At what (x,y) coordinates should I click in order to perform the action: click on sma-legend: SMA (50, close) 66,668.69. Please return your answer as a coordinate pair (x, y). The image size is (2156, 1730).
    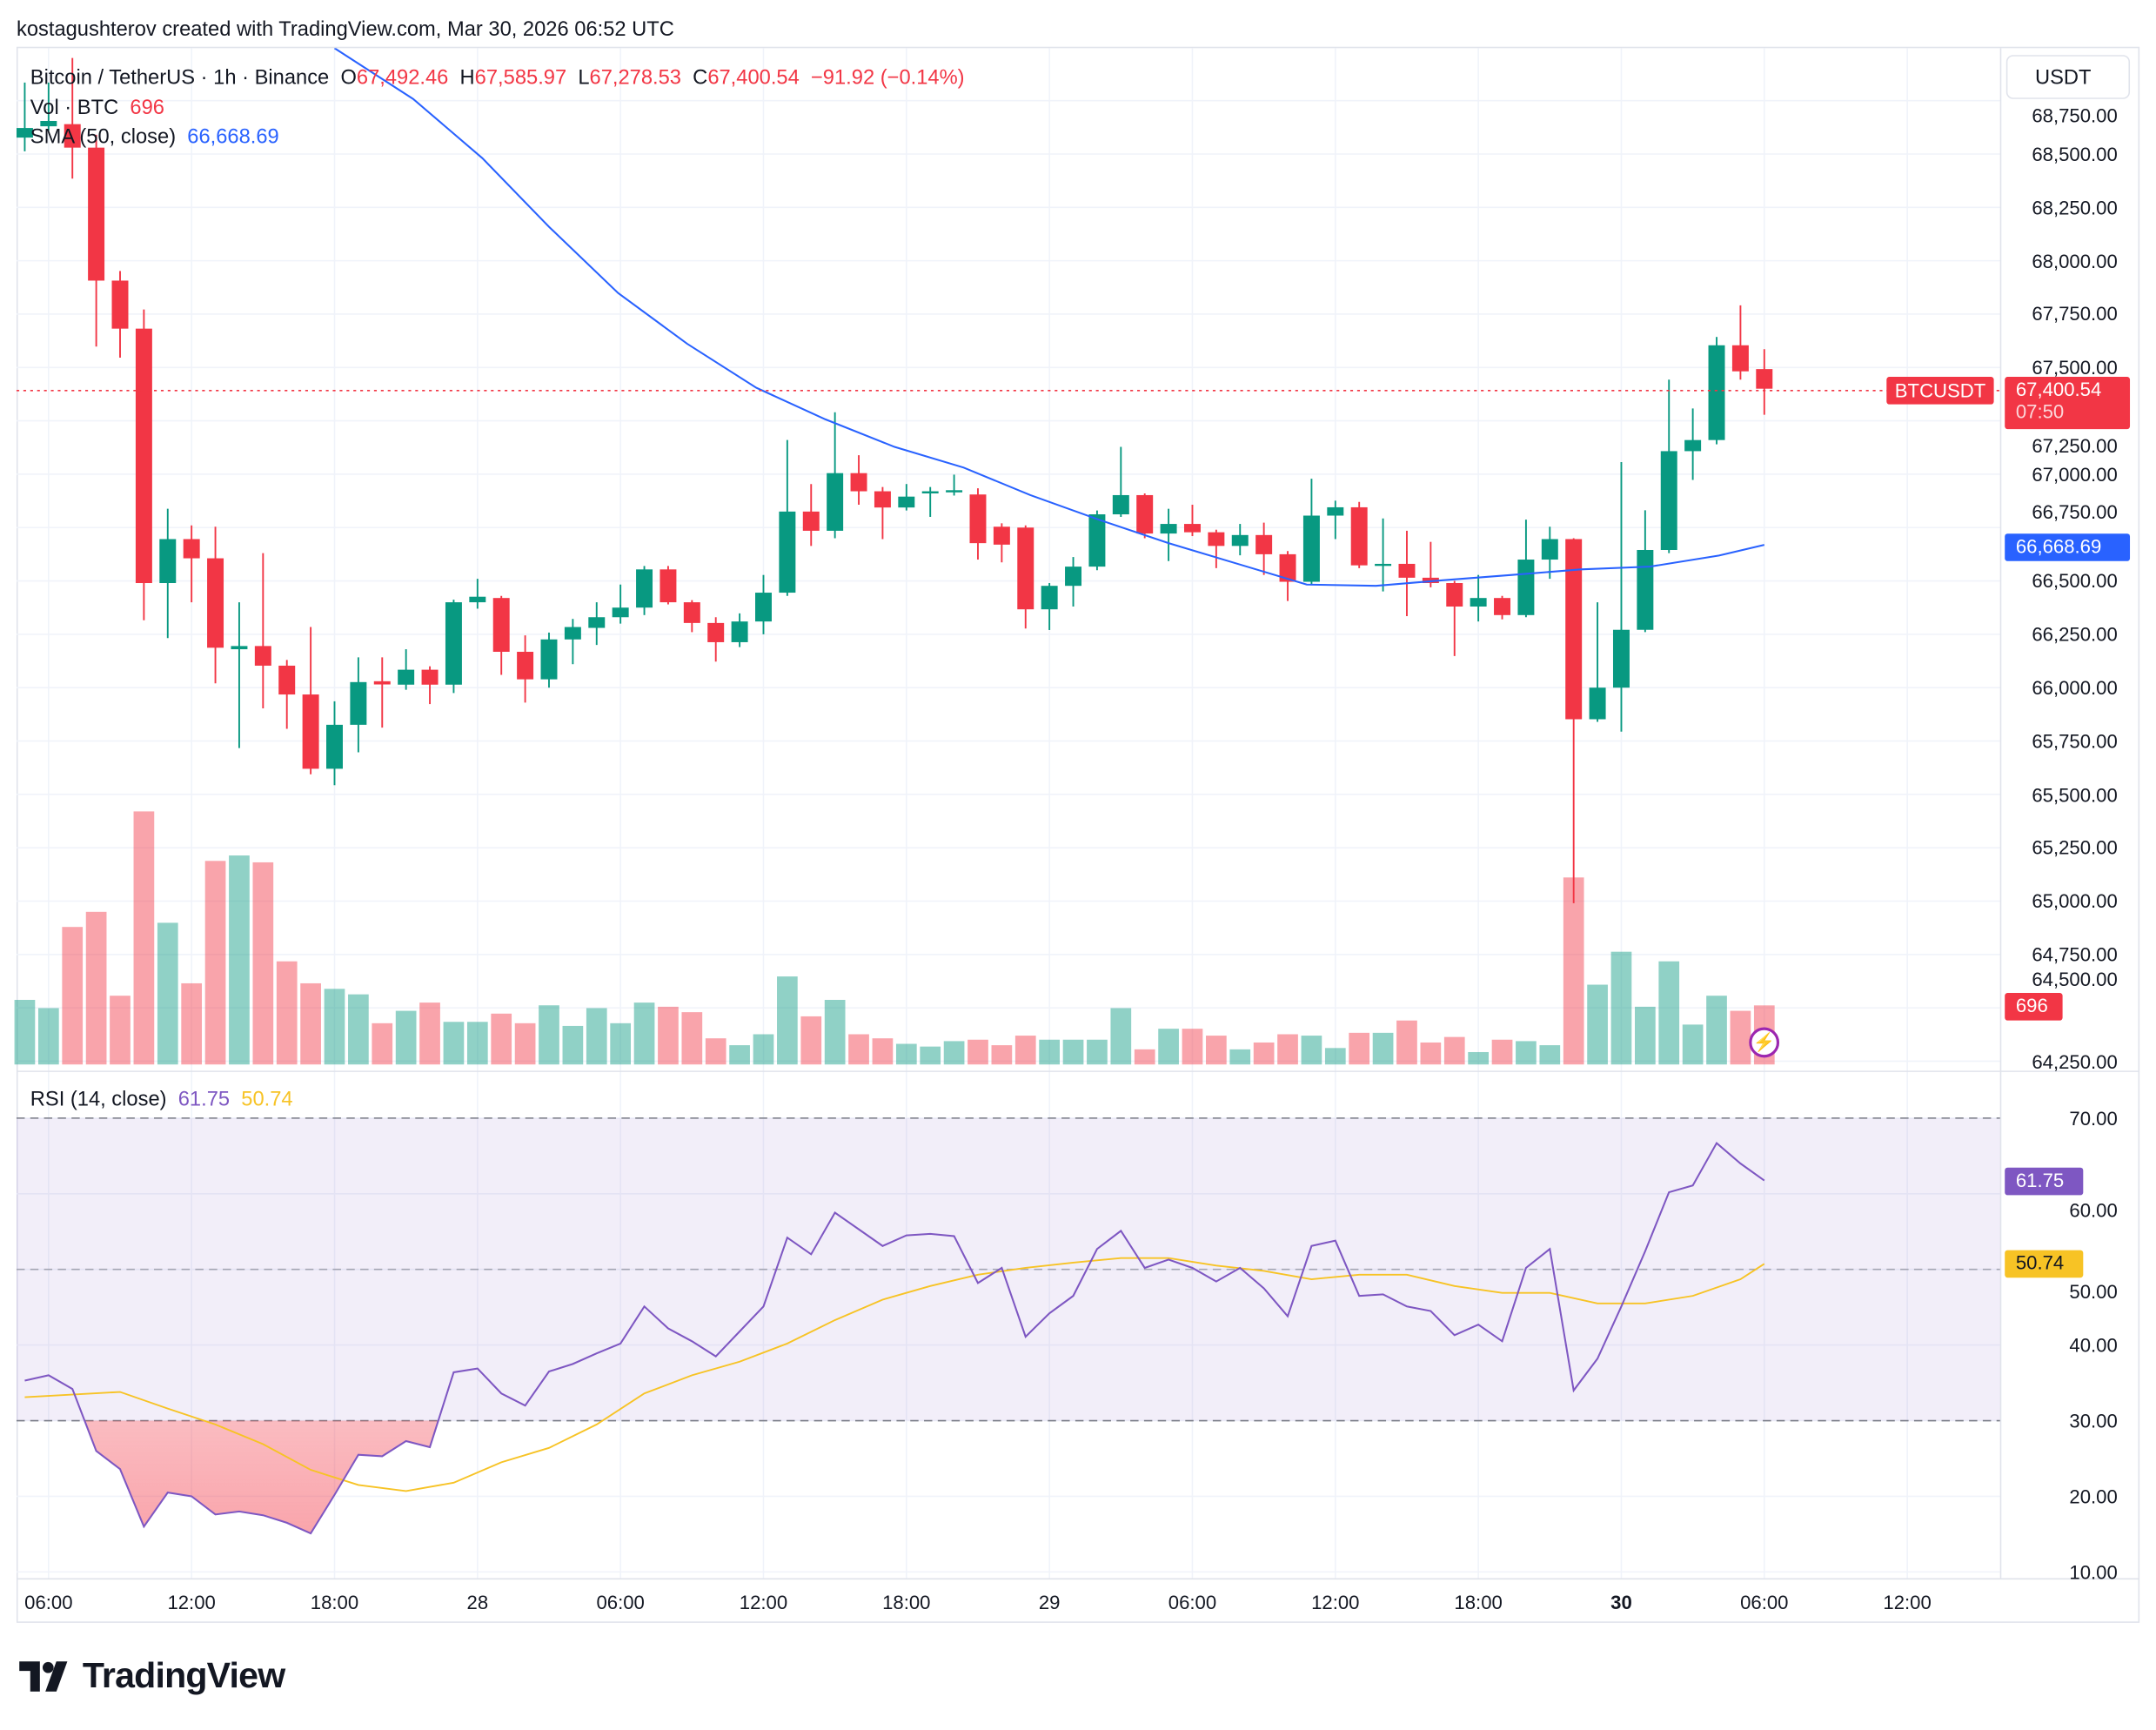
    Looking at the image, I should click on (154, 137).